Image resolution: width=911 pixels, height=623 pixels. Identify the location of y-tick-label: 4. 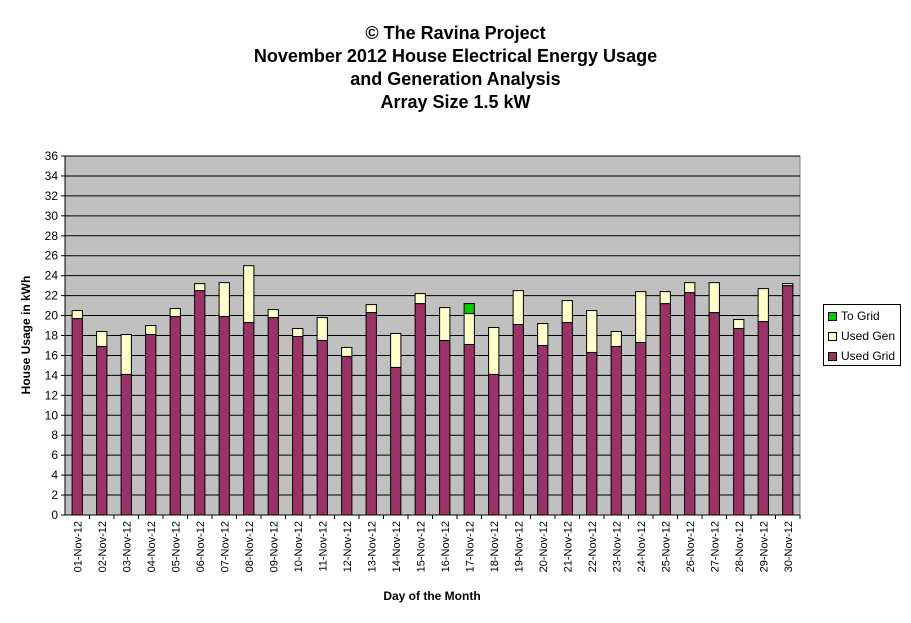
(54, 475).